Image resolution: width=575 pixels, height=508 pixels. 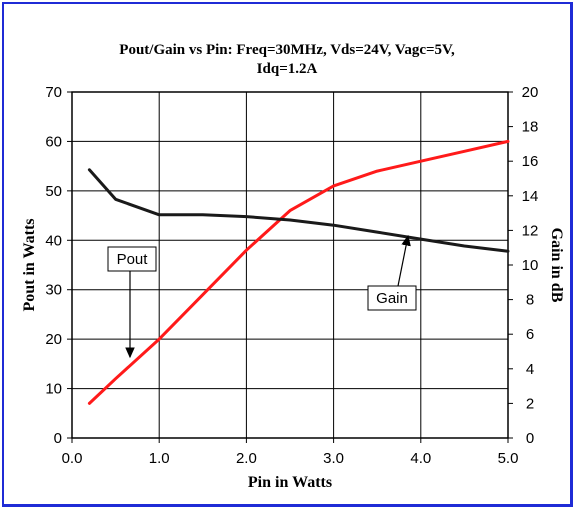 What do you see at coordinates (72, 458) in the screenshot?
I see `x-tick-label: 0.0` at bounding box center [72, 458].